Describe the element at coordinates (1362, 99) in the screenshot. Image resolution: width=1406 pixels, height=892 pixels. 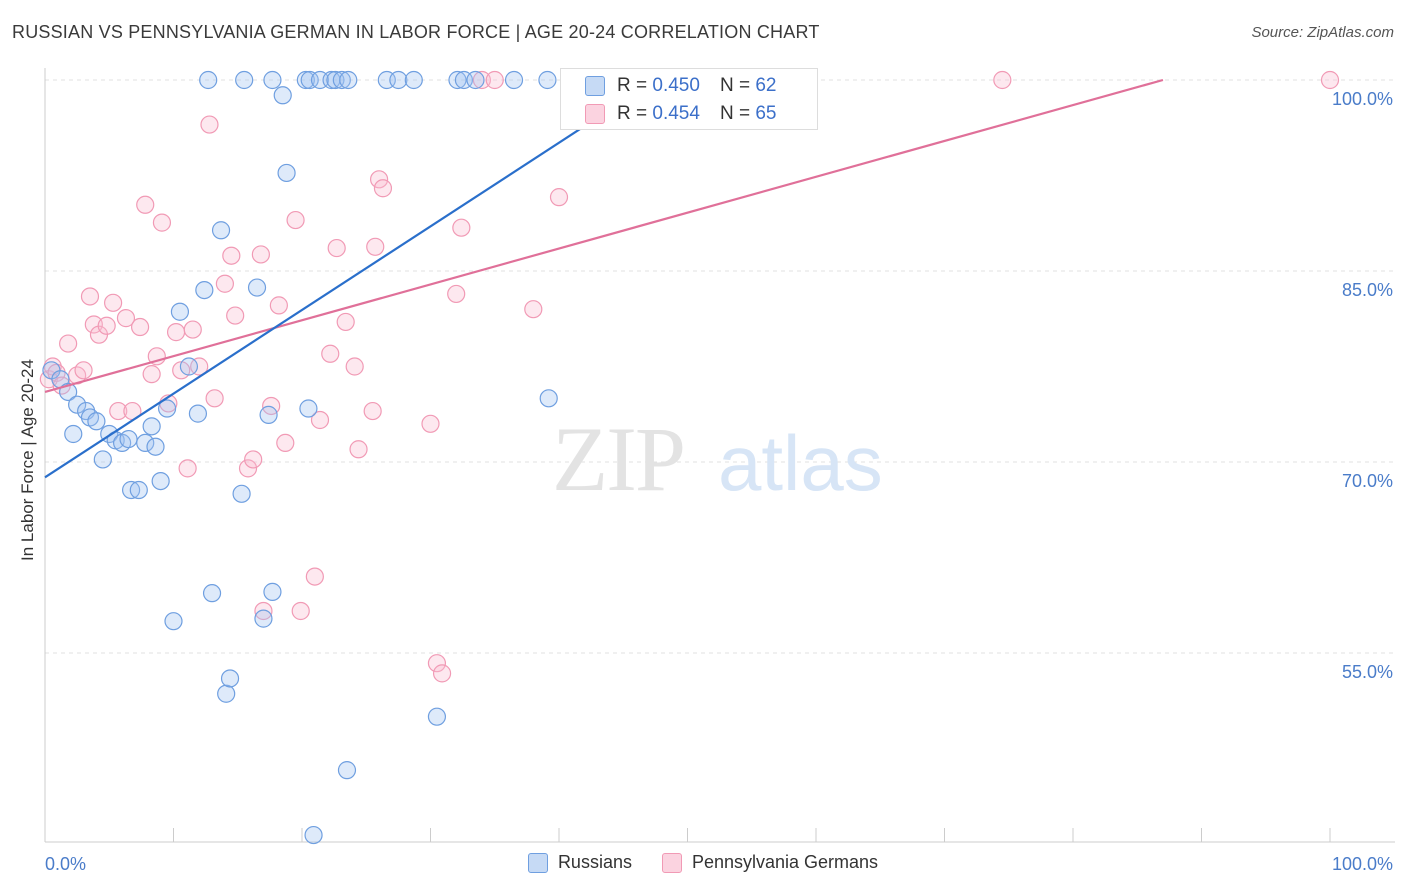
I see `y-tick-label: 100.0%` at that location.